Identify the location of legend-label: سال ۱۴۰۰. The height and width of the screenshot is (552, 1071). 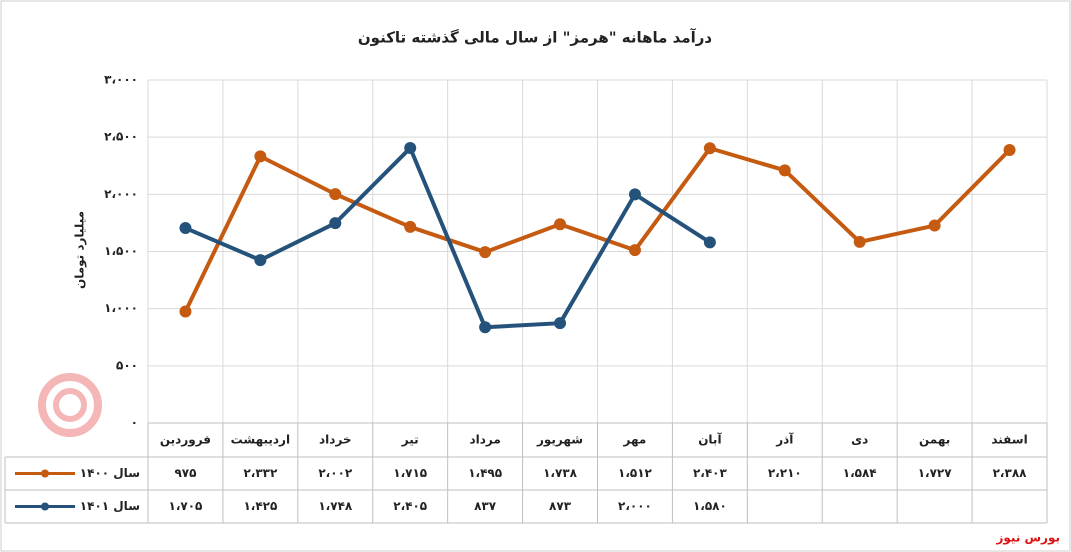
(110, 473).